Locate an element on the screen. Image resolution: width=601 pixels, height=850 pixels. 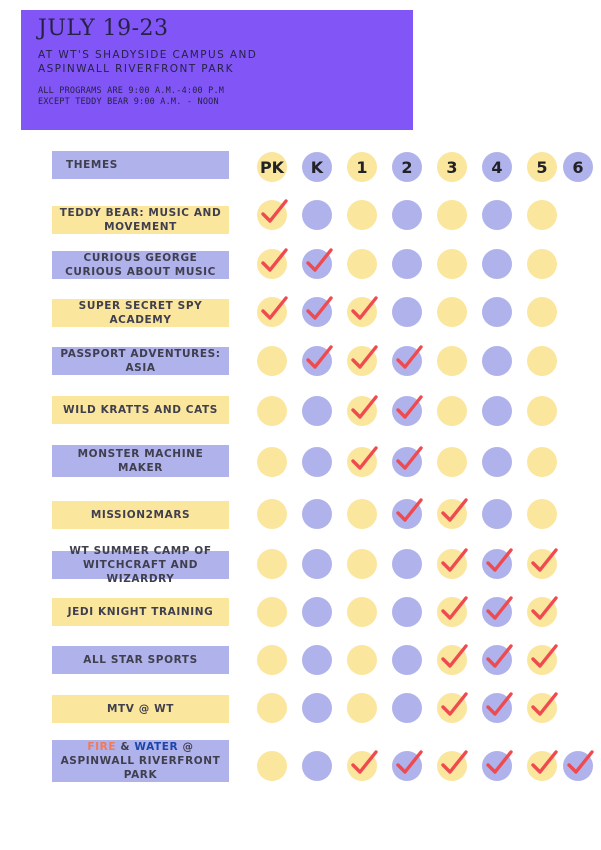
grade-header-label: 3 is located at coordinates (452, 167).